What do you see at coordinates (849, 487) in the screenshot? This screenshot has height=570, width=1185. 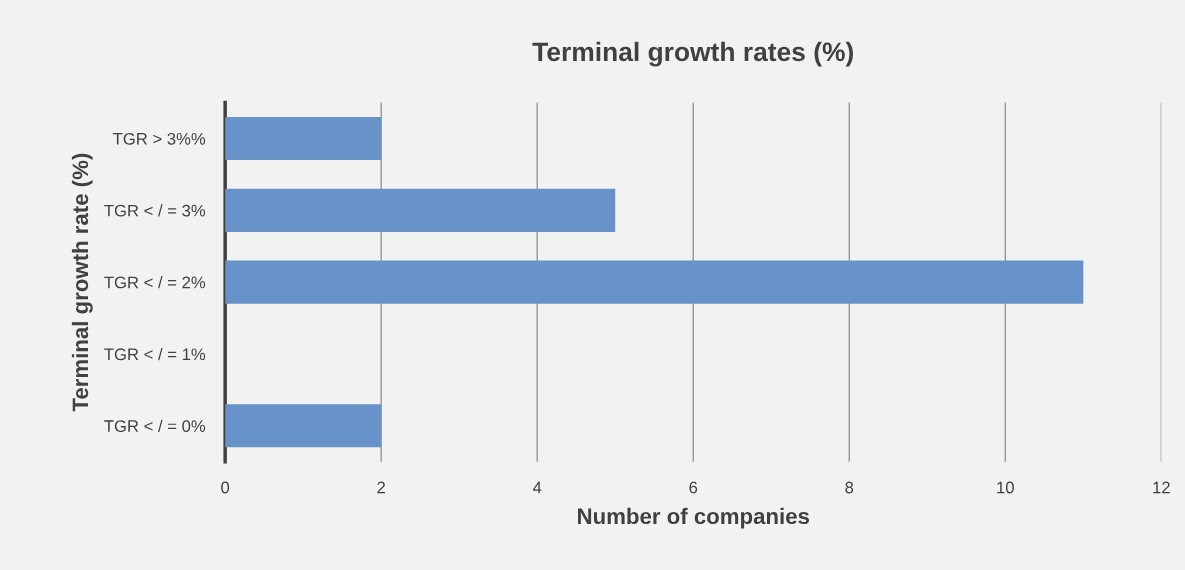 I see `x-tick-label: 8` at bounding box center [849, 487].